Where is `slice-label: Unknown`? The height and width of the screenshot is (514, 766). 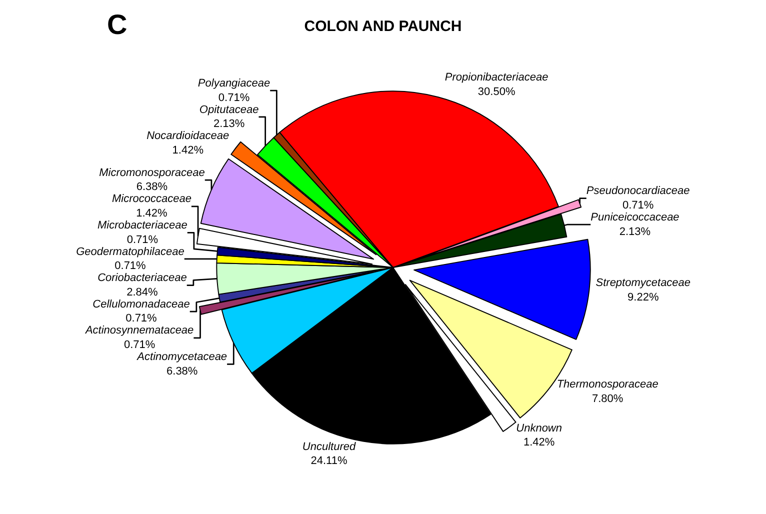
slice-label: Unknown is located at coordinates (539, 428).